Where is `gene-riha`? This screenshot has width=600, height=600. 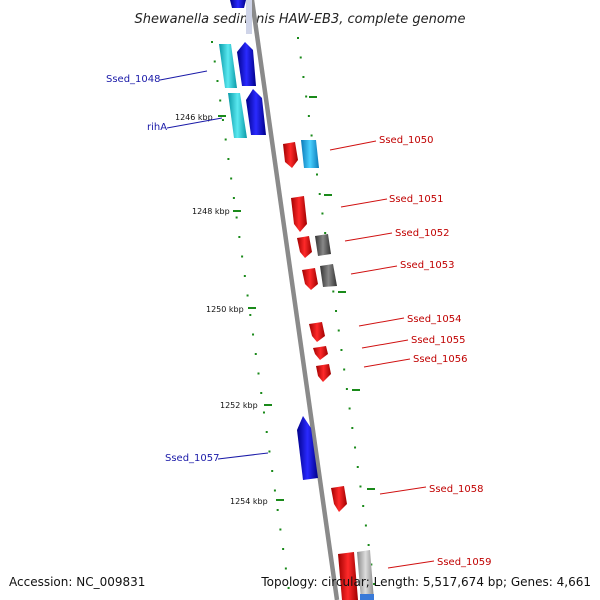
gene-riha is located at coordinates (237, 115).